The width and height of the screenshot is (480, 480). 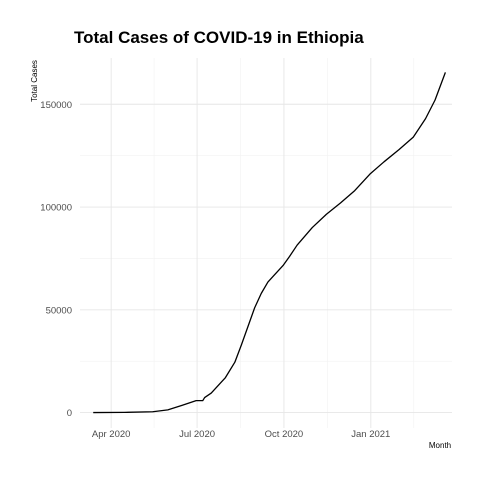 What do you see at coordinates (111, 434) in the screenshot?
I see `x-tick-label: Apr 2020` at bounding box center [111, 434].